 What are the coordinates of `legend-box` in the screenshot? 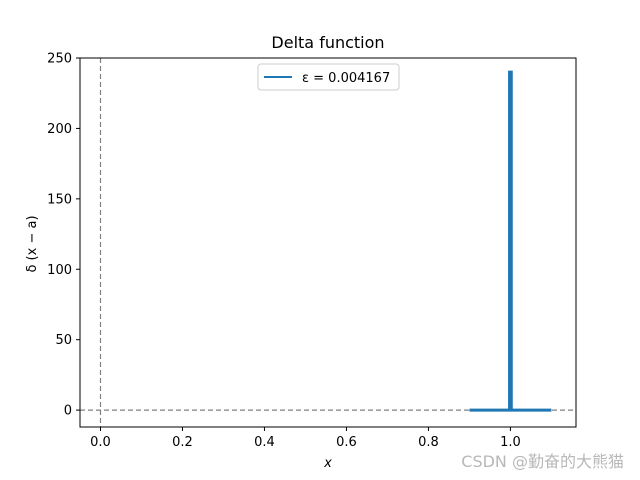 It's located at (328, 77).